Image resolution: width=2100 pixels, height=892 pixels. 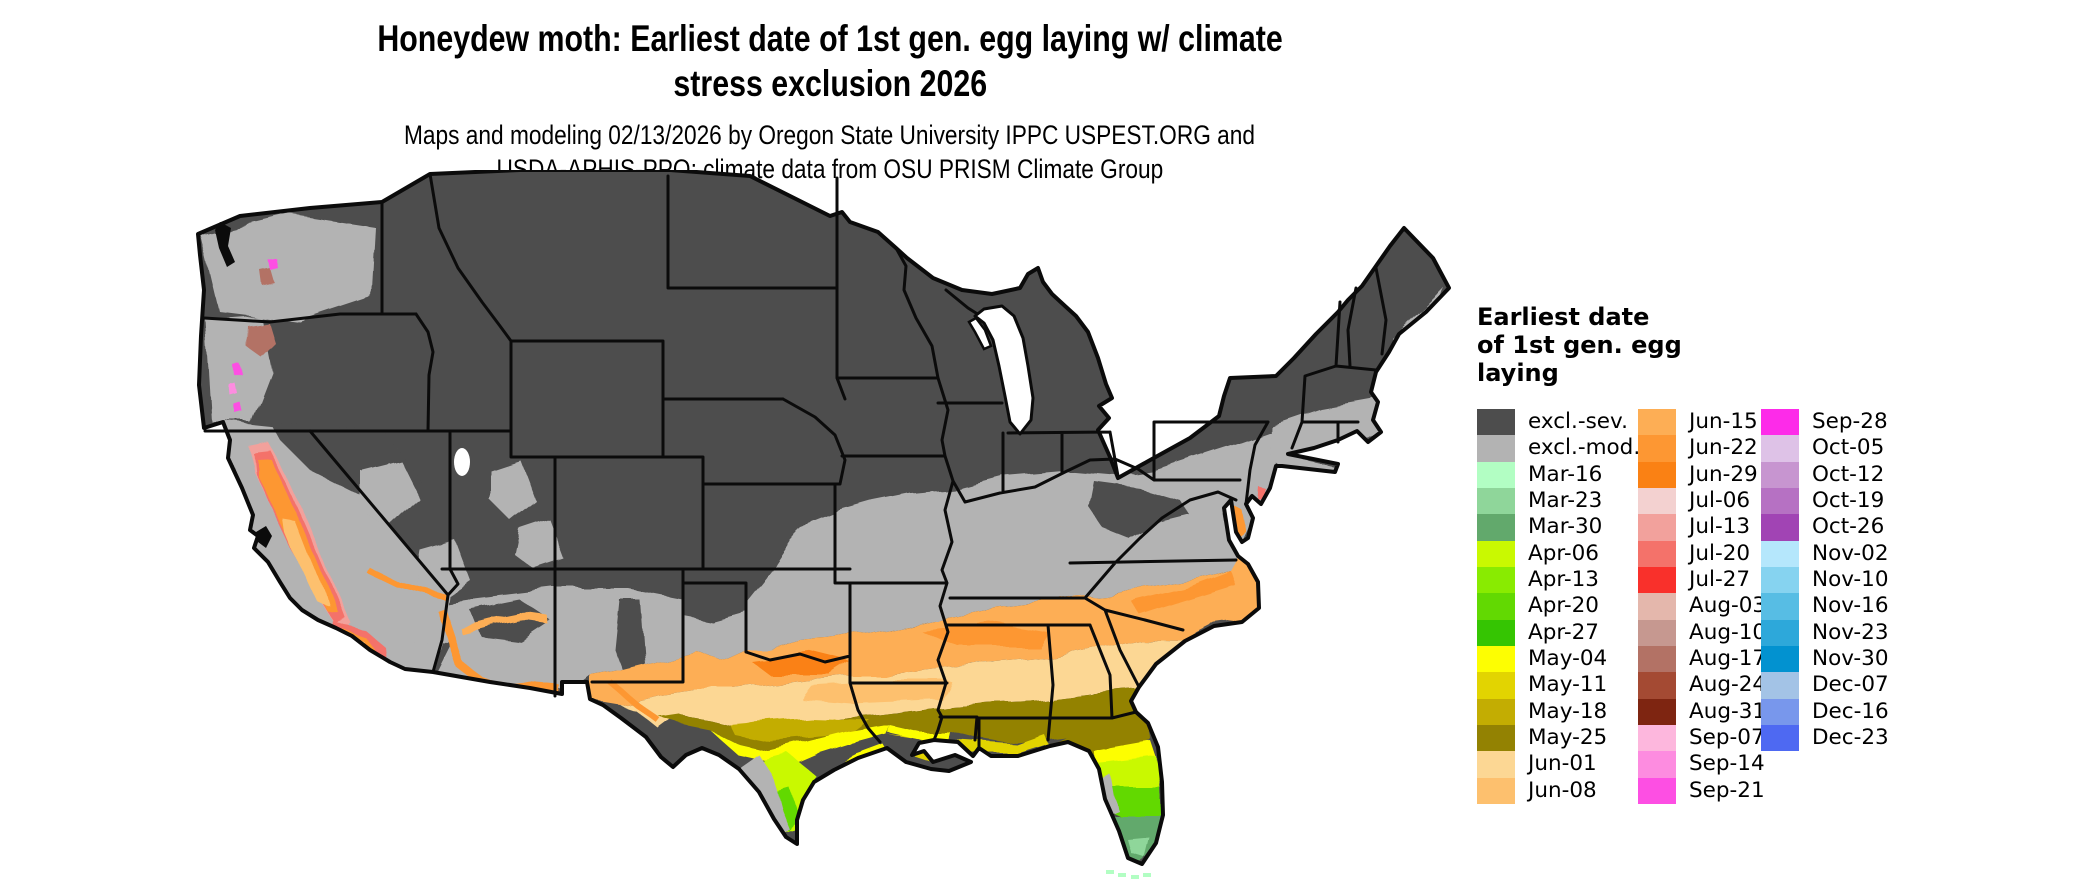 I want to click on legend-label: May-25, so click(x=1568, y=737).